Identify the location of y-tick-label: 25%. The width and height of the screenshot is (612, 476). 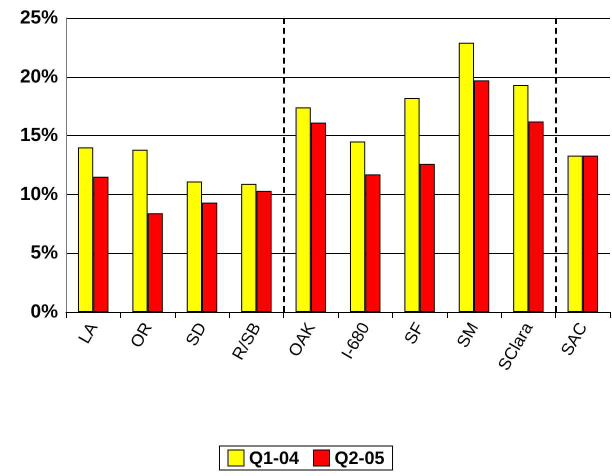
(39, 18).